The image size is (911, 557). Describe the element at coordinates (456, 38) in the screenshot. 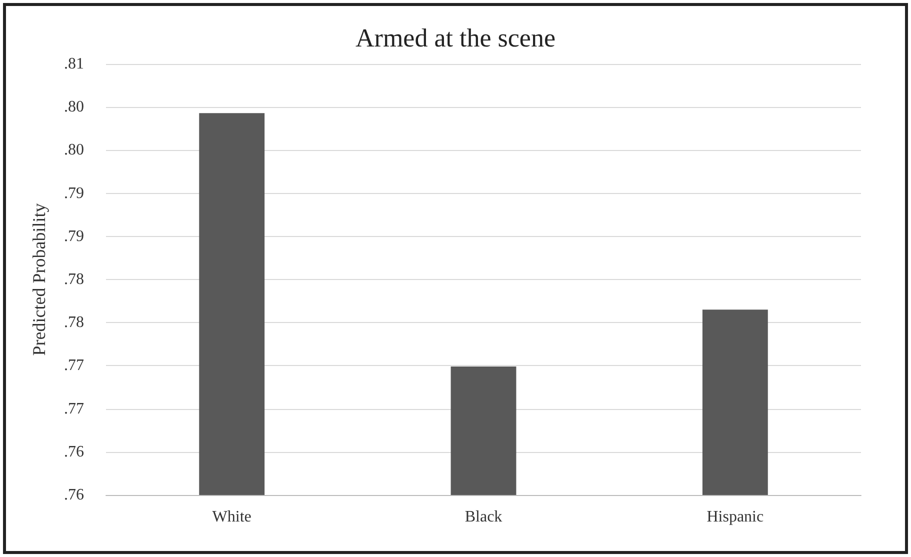

I see `chart-title: Armed at the scene` at that location.